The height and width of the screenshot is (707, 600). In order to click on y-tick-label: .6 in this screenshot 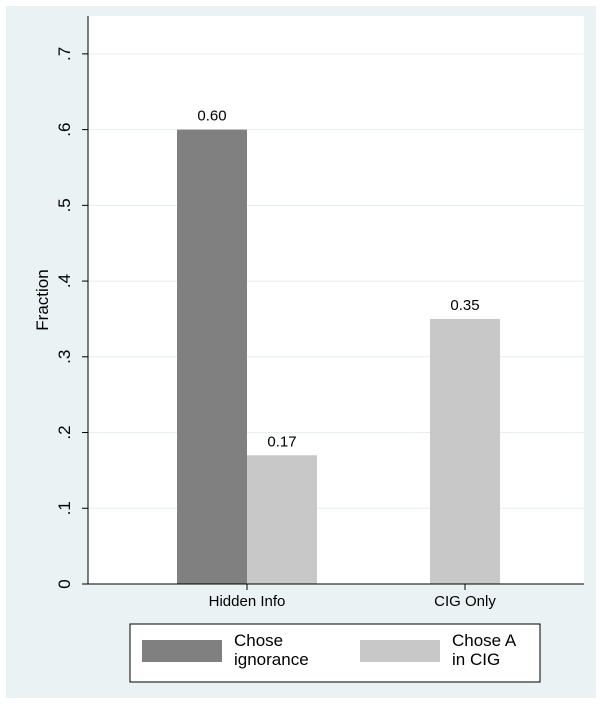, I will do `click(64, 130)`.